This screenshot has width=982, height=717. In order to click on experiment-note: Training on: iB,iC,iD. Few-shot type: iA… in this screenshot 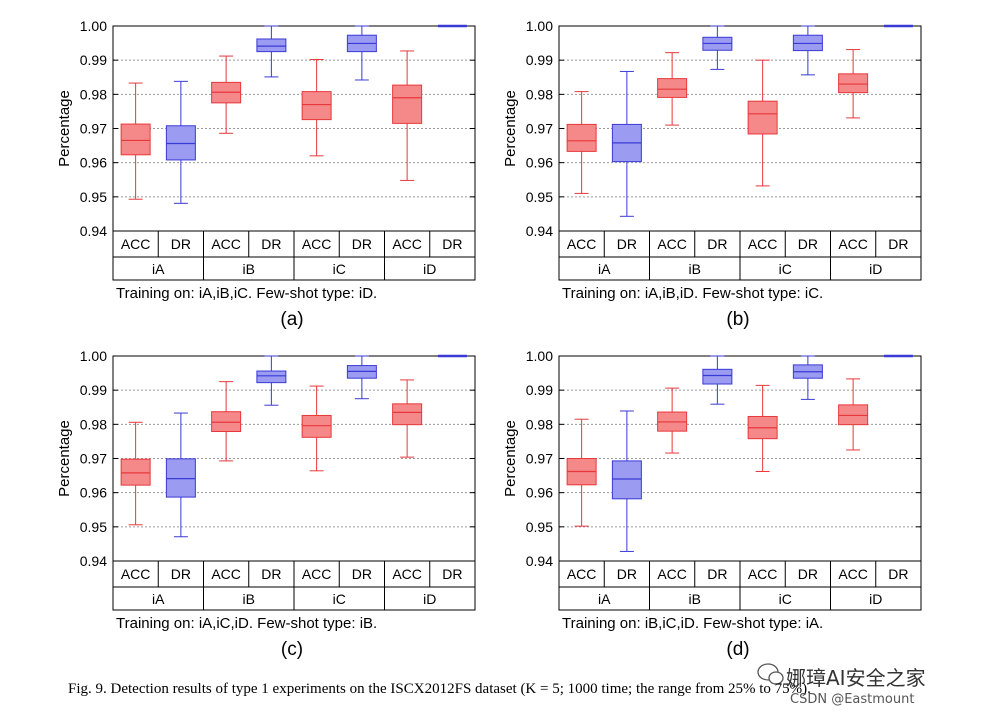, I will do `click(692, 623)`.